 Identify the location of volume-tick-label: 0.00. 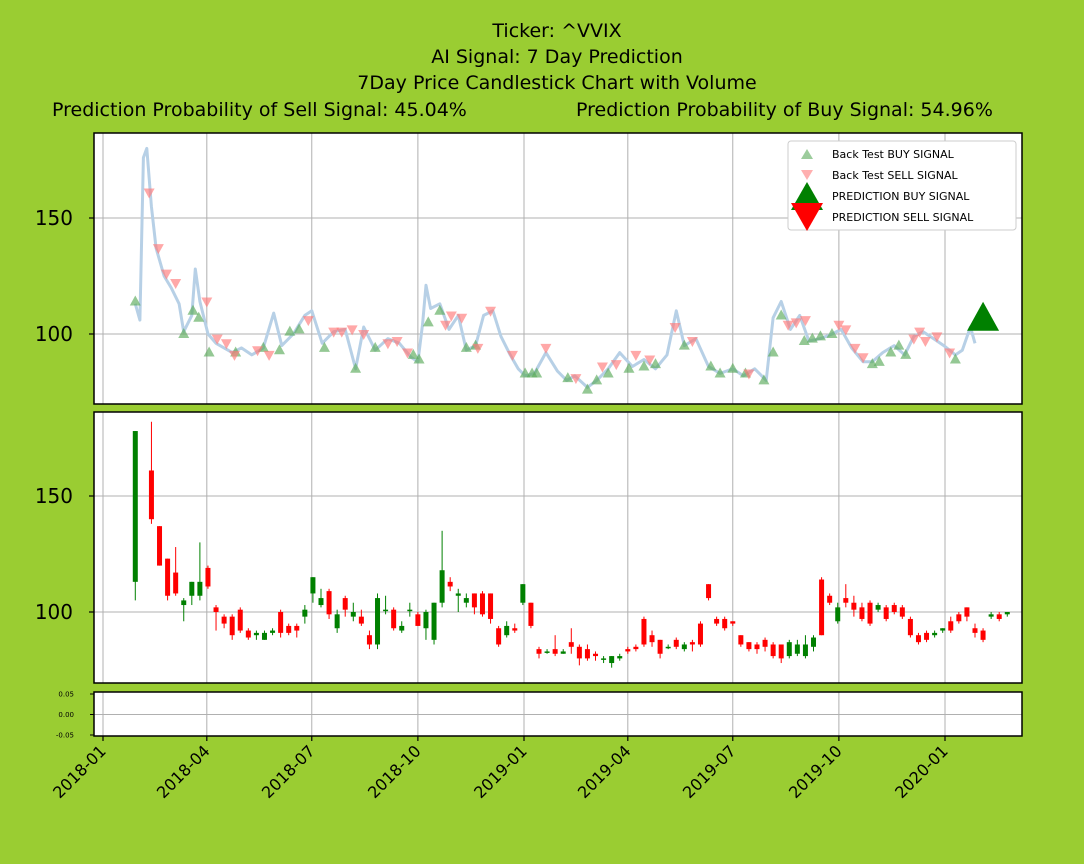
(66, 715).